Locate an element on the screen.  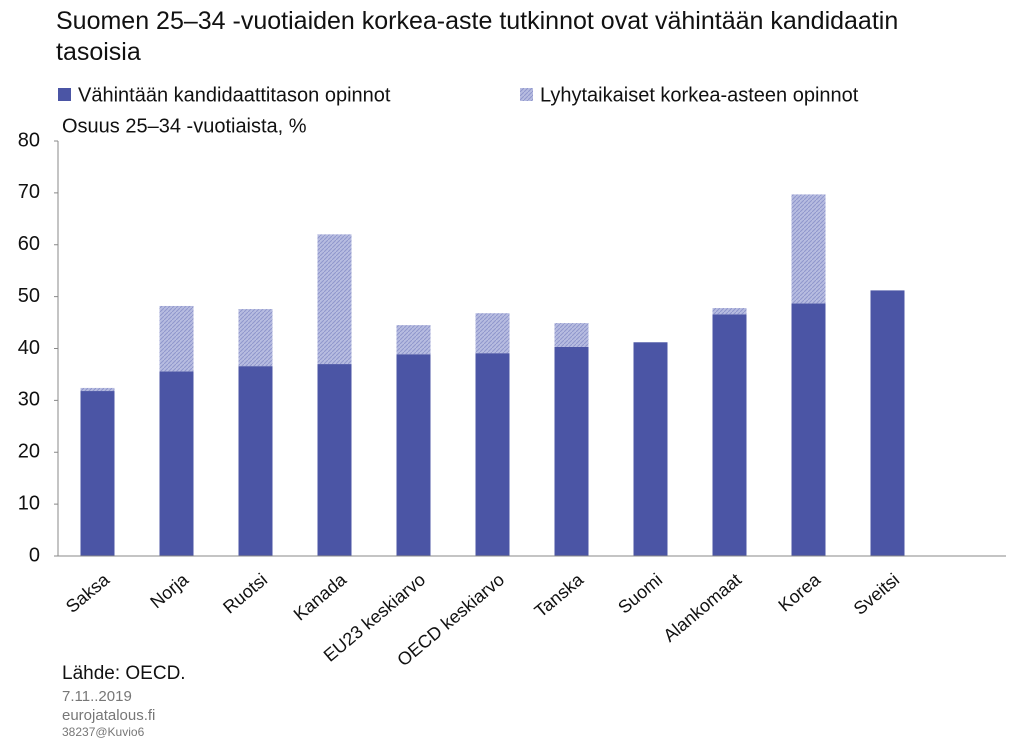
y-tick-label: 70 is located at coordinates (29, 192).